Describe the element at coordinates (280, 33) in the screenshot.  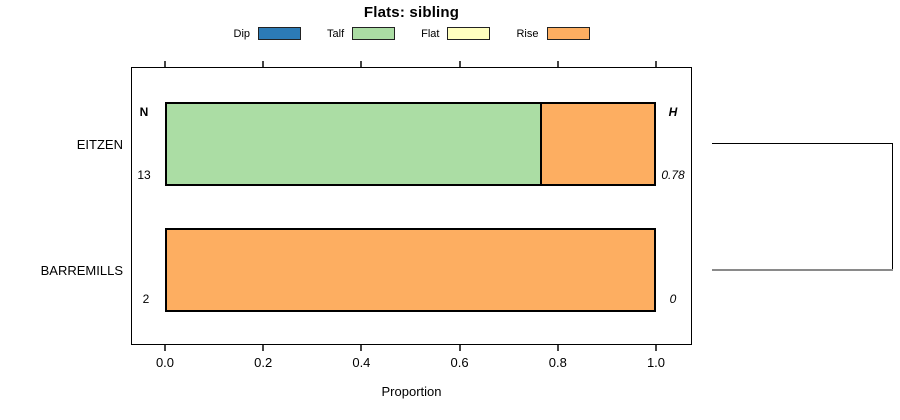
I see `legend-swatch-dip-icon` at that location.